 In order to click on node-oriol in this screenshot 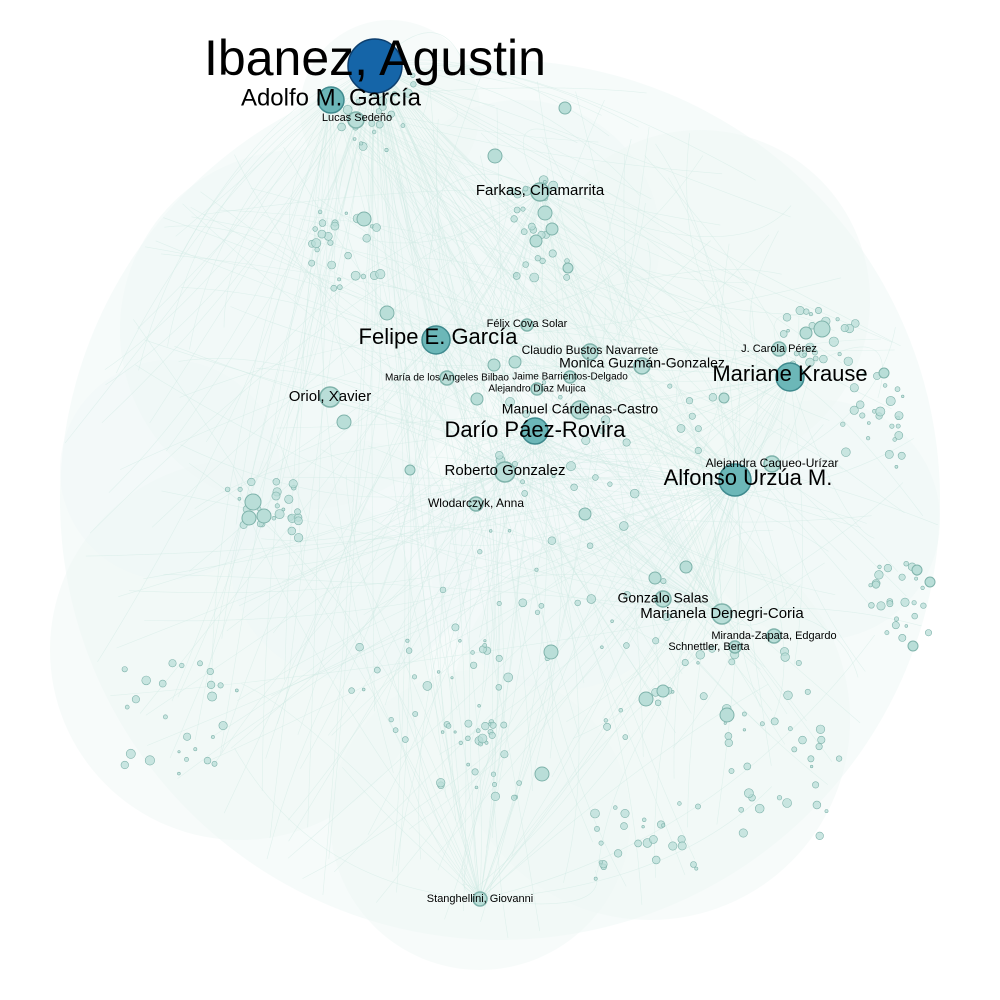, I will do `click(330, 397)`.